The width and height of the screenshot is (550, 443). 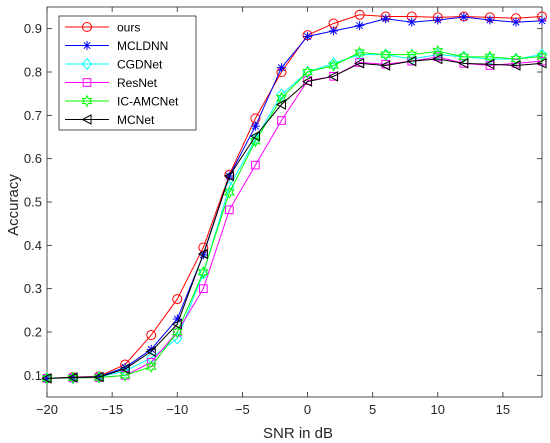 I want to click on legend-item: ours, so click(x=102, y=28).